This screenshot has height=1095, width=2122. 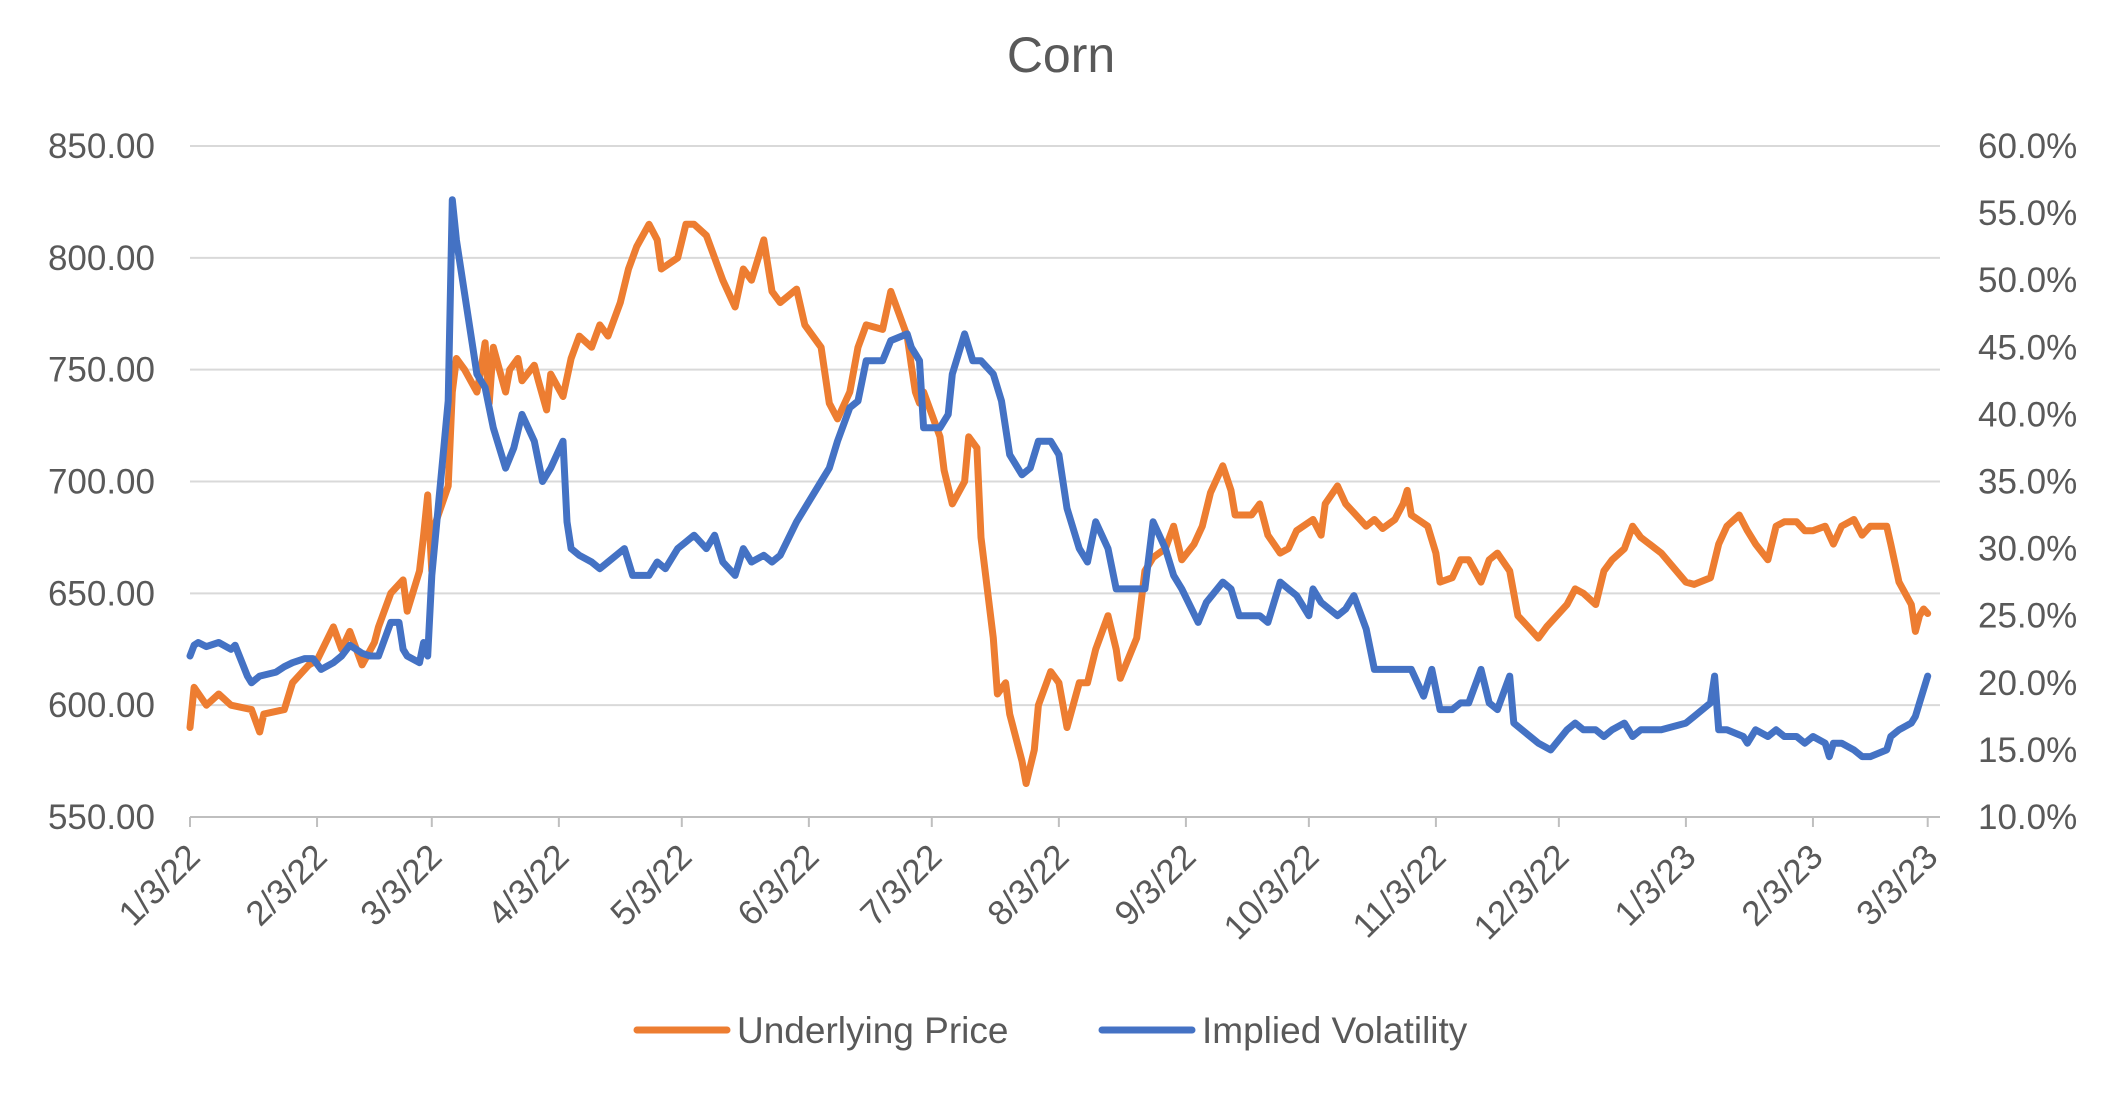 What do you see at coordinates (2027, 750) in the screenshot?
I see `right-tick-label: 15.0%` at bounding box center [2027, 750].